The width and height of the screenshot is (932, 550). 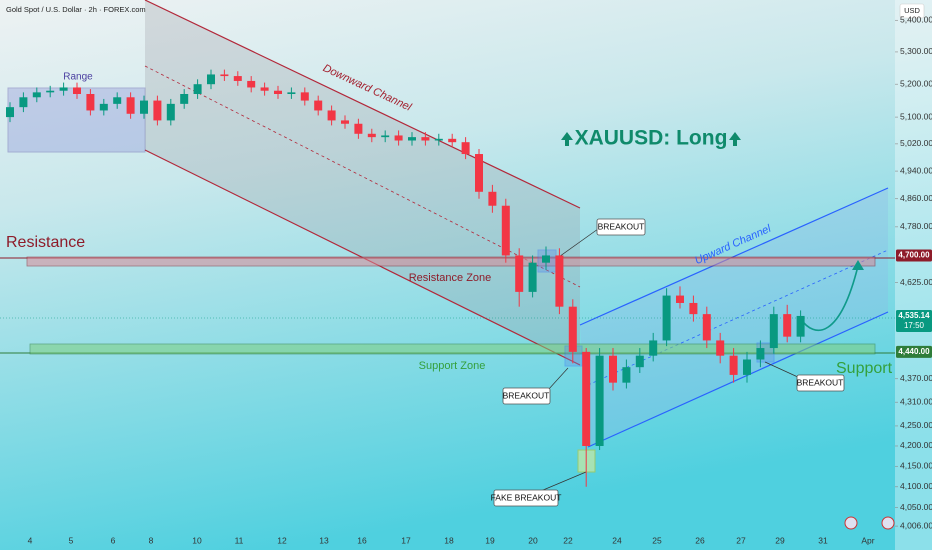 I want to click on y-tick-label: 4,006.00, so click(x=916, y=525).